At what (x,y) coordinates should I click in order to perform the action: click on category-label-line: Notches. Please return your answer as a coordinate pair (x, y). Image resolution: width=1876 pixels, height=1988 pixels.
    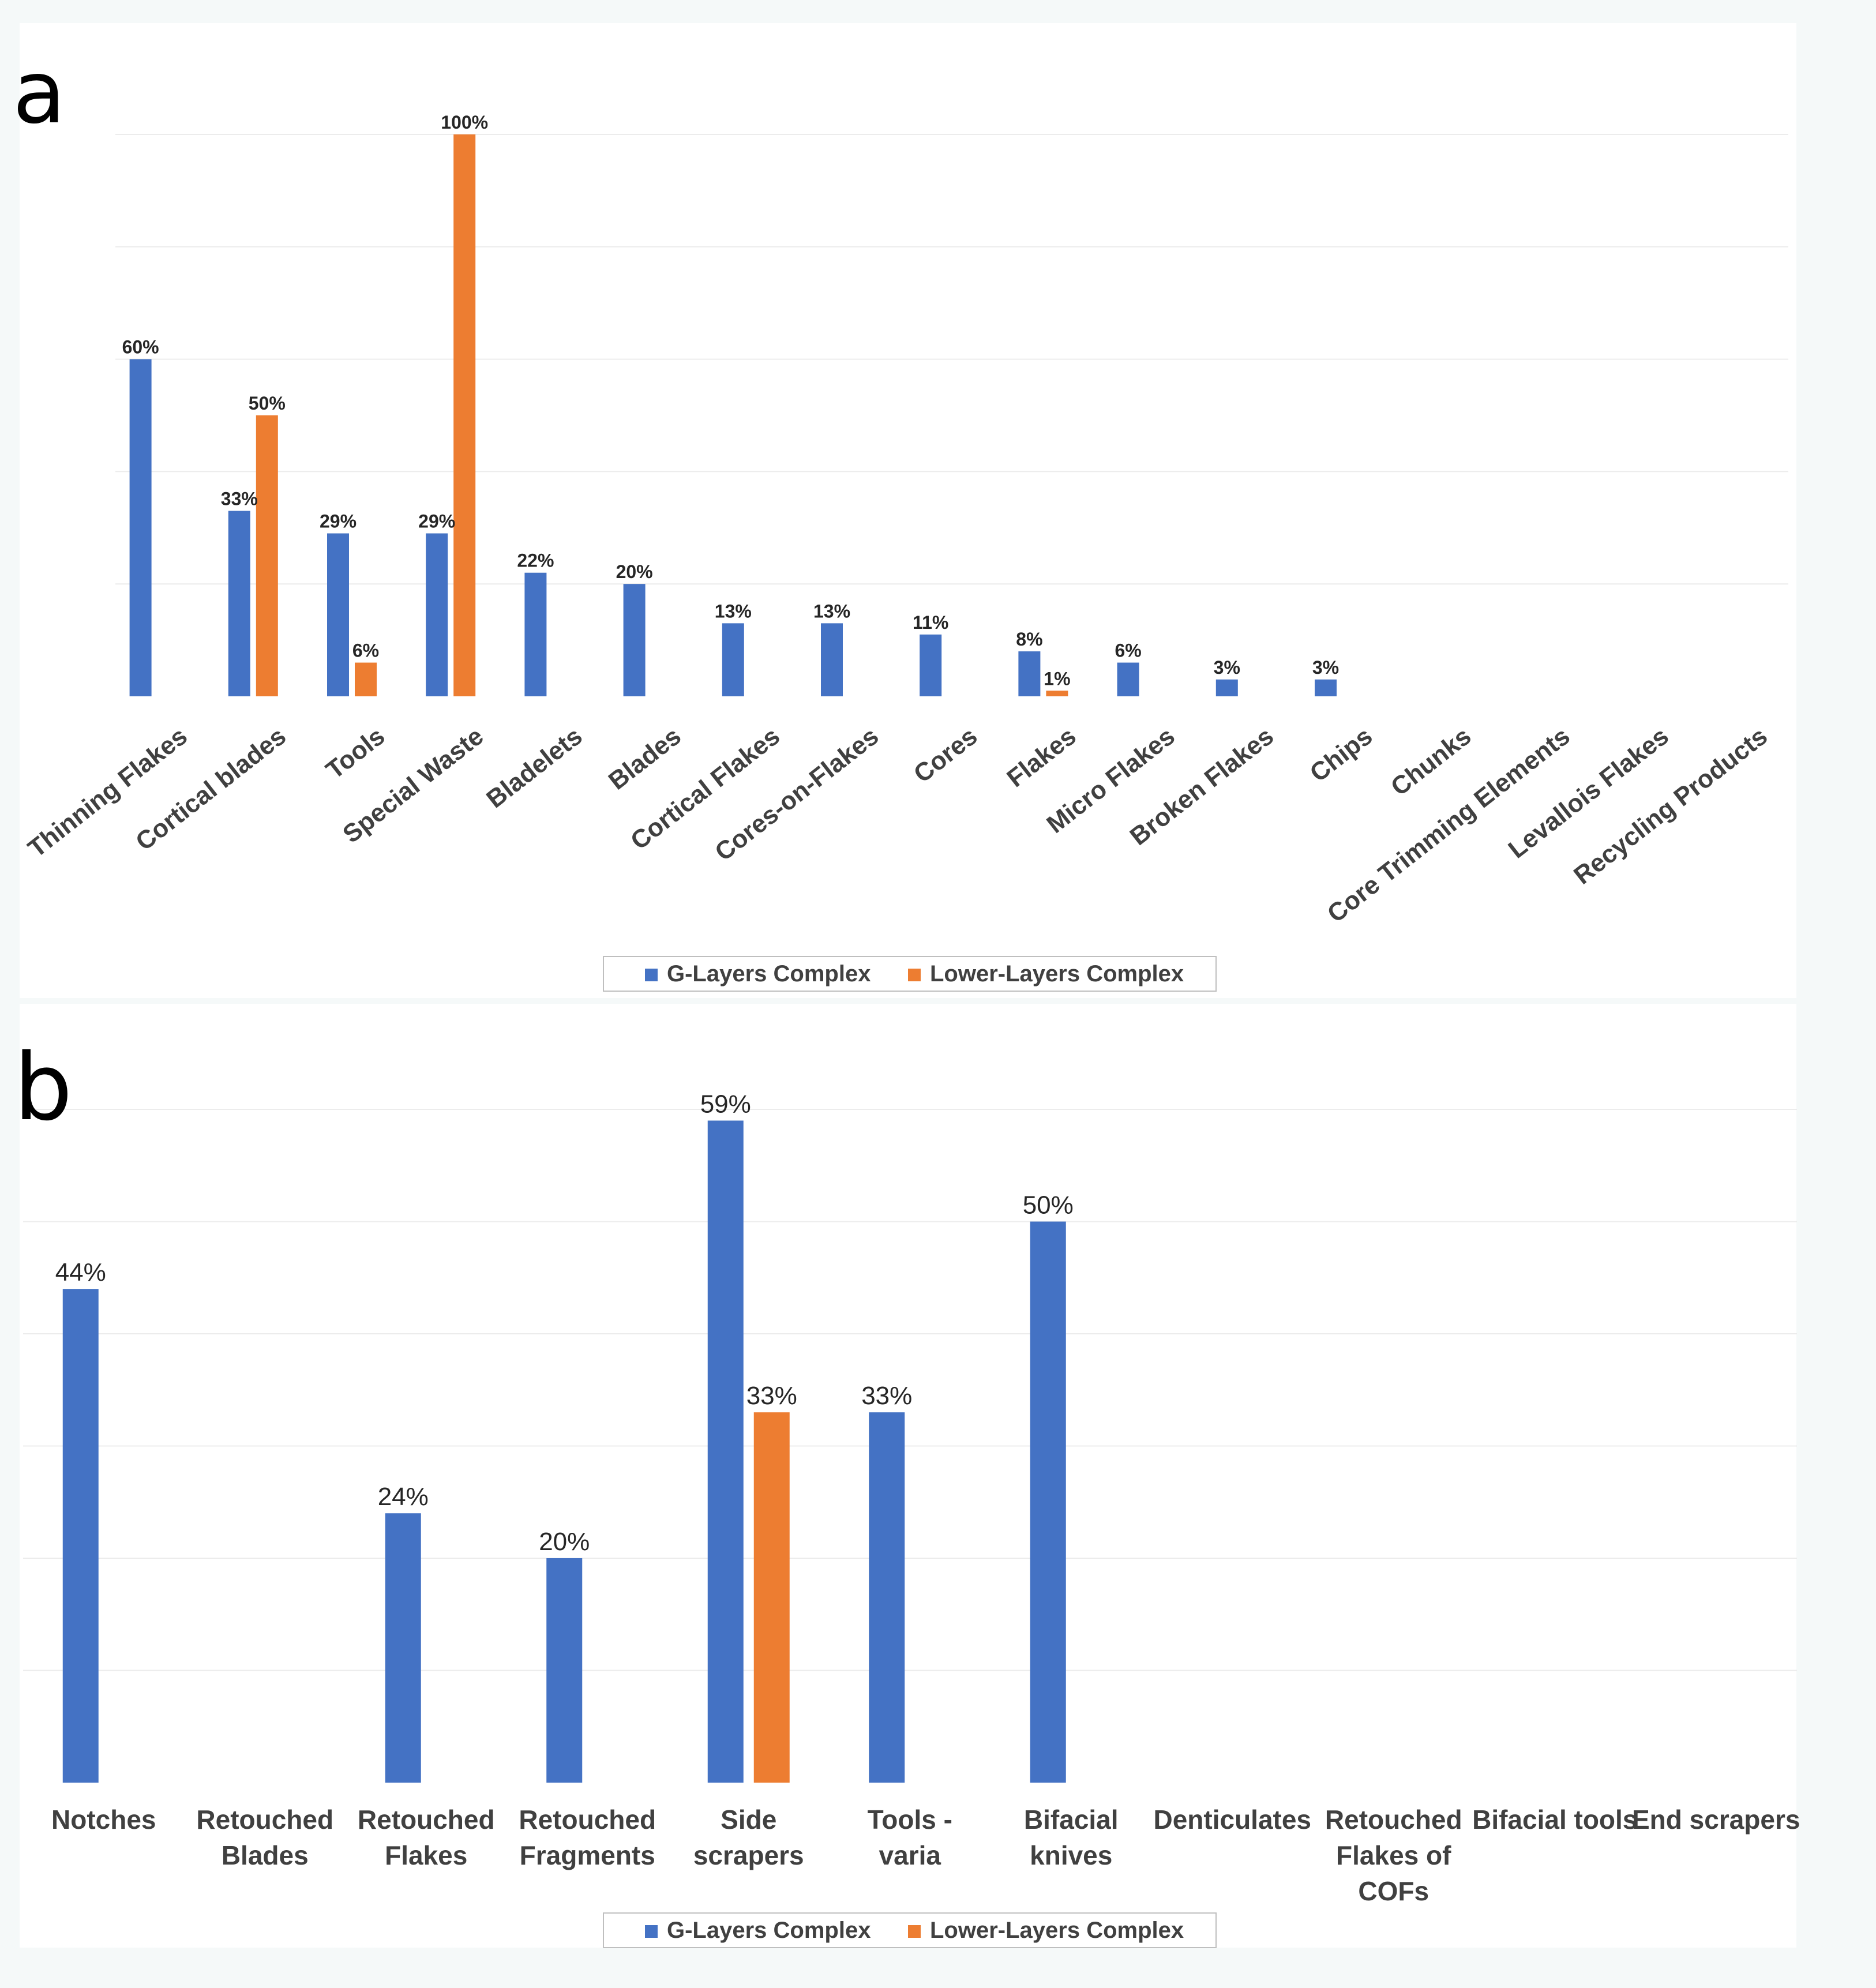
    Looking at the image, I should click on (103, 1820).